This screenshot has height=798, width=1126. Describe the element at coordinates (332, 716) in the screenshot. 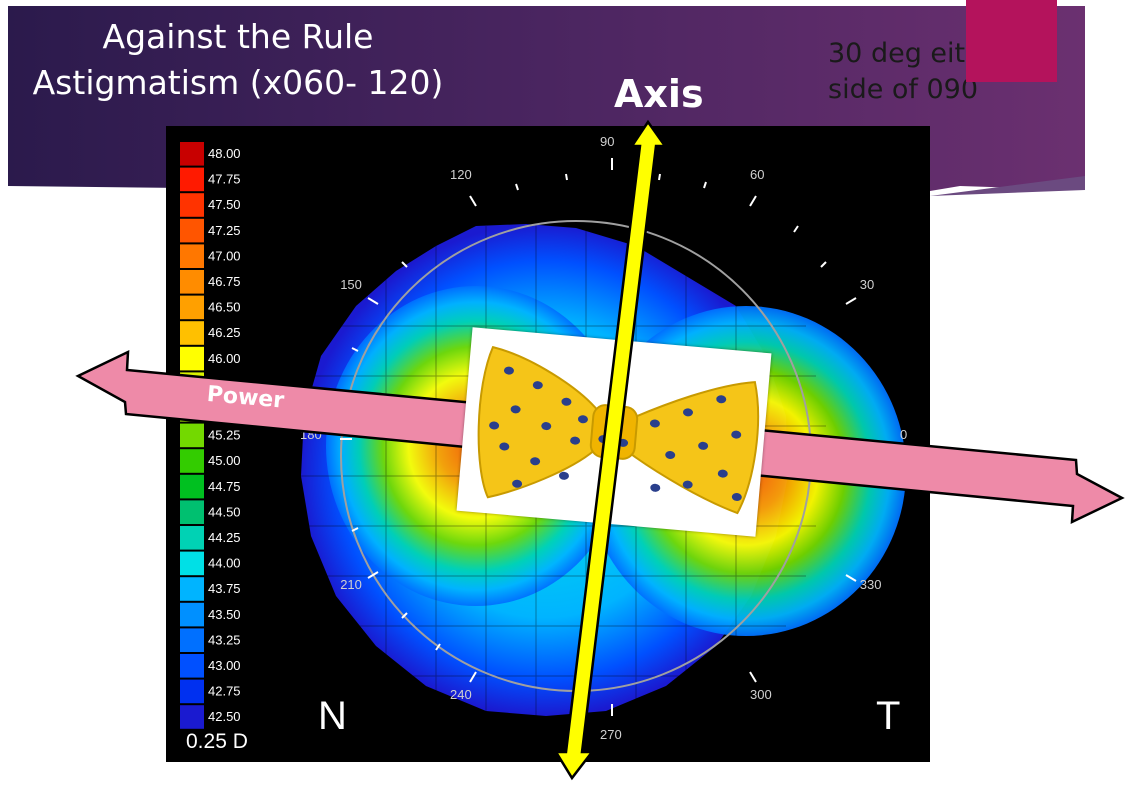

I see `nasal-label: N` at that location.